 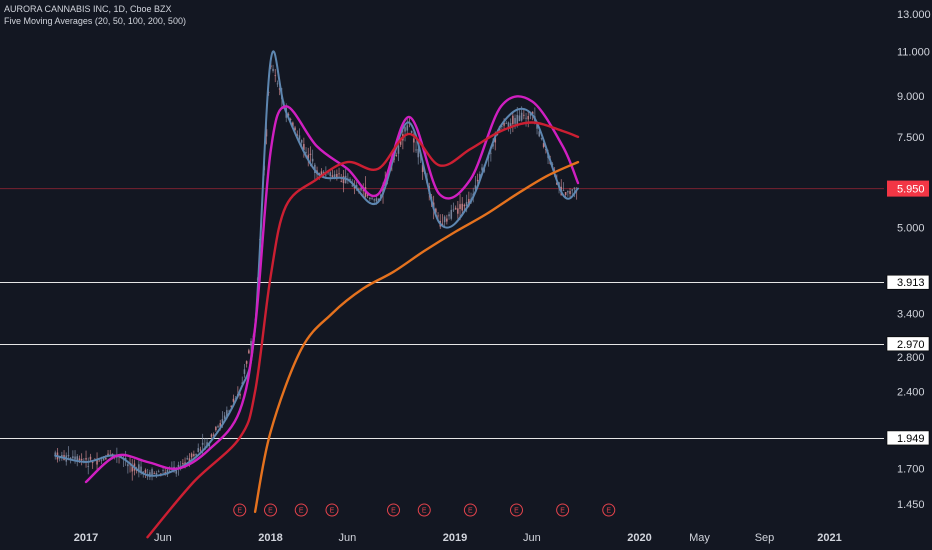 I want to click on y-tick-label: 2.400, so click(x=911, y=392).